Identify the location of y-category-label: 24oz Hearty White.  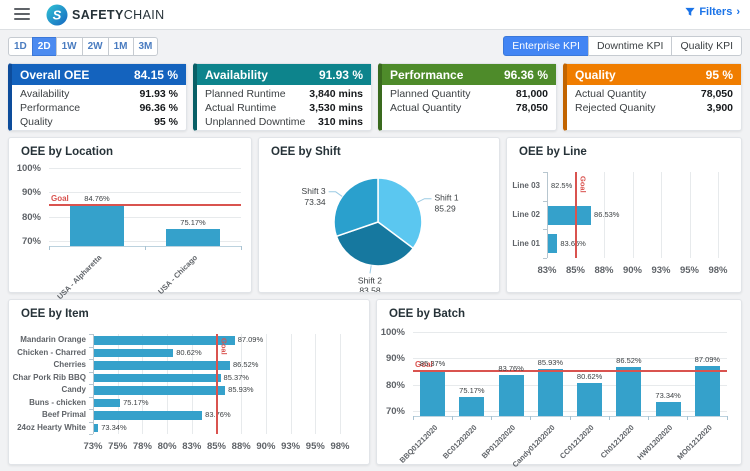
(51, 427).